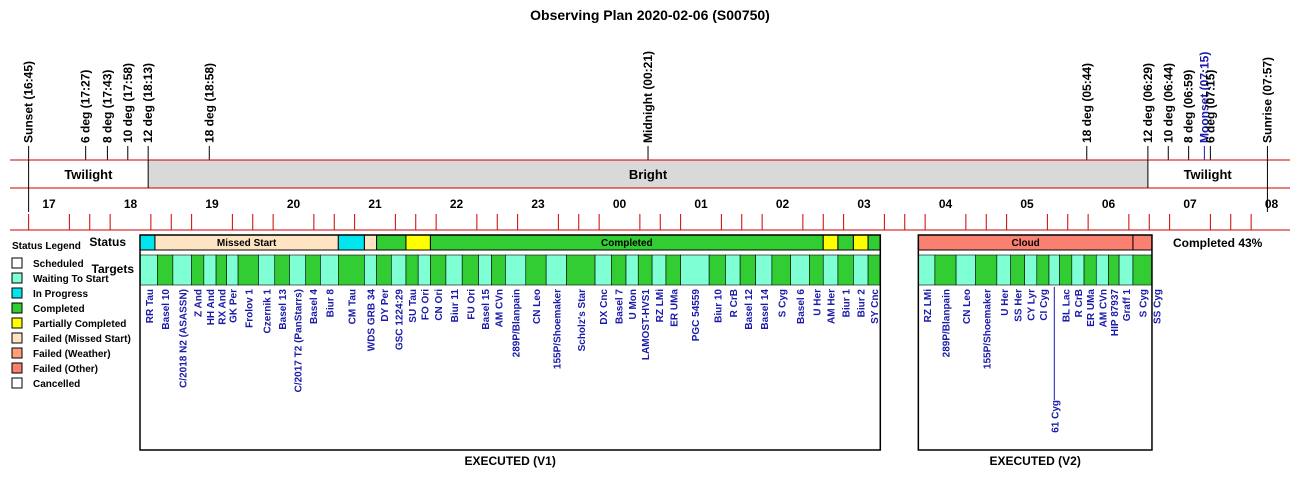 The width and height of the screenshot is (1300, 481). What do you see at coordinates (620, 204) in the screenshot?
I see `hour-label: 00` at bounding box center [620, 204].